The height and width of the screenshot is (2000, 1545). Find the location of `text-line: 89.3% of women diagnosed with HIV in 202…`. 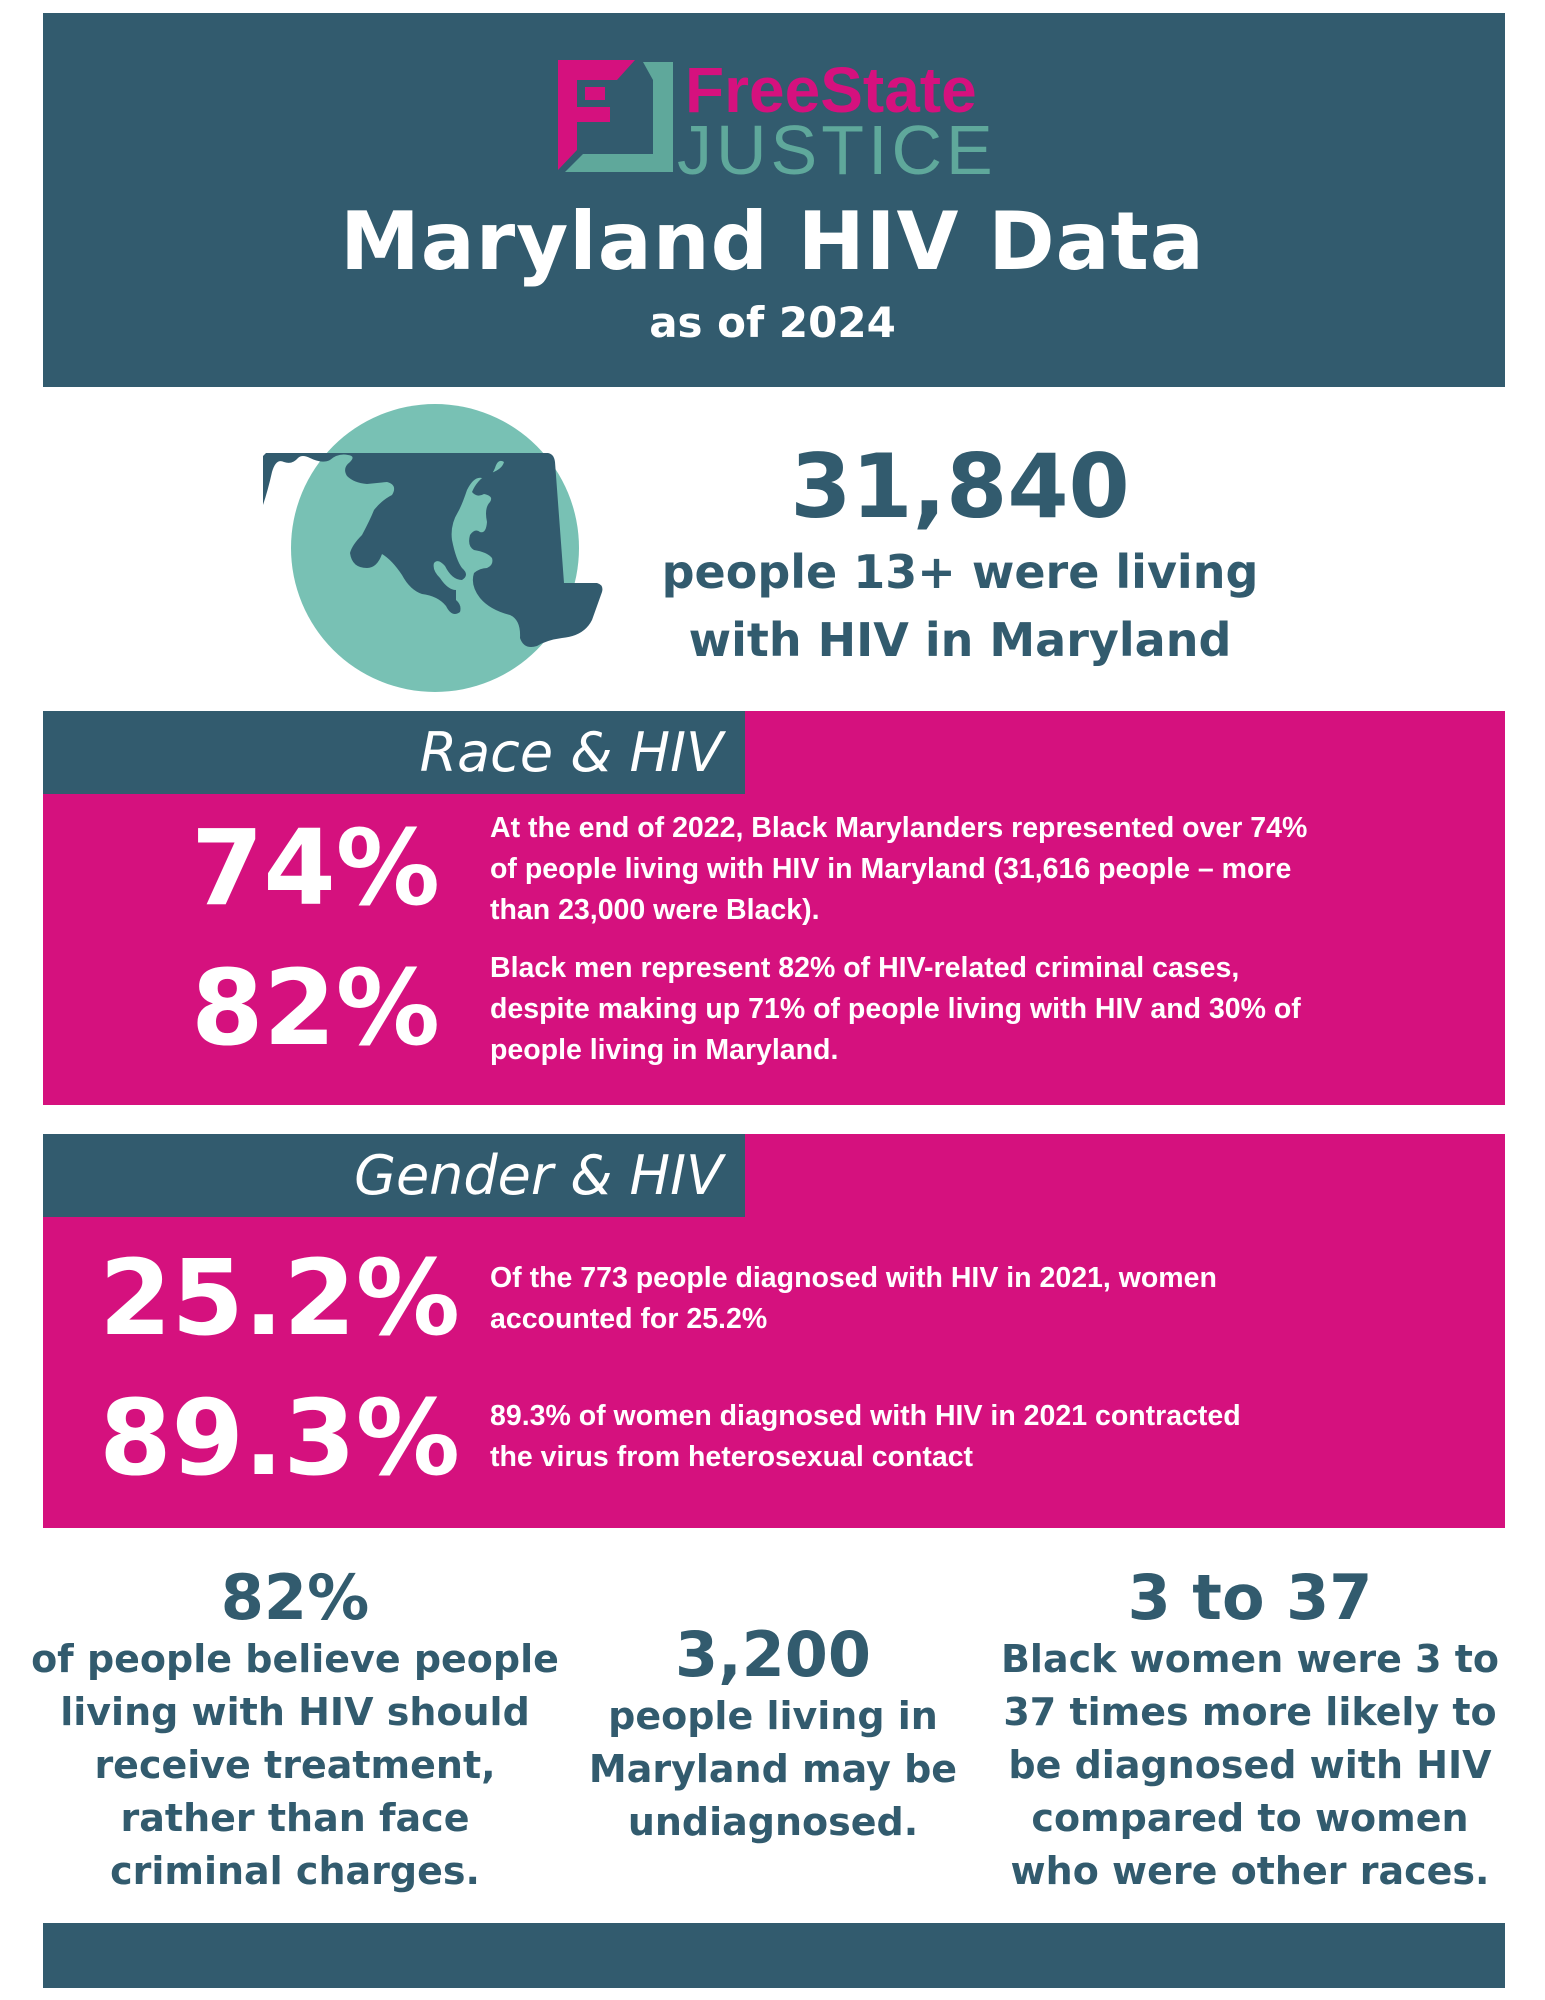

text-line: 89.3% of women diagnosed with HIV in 202… is located at coordinates (865, 1416).